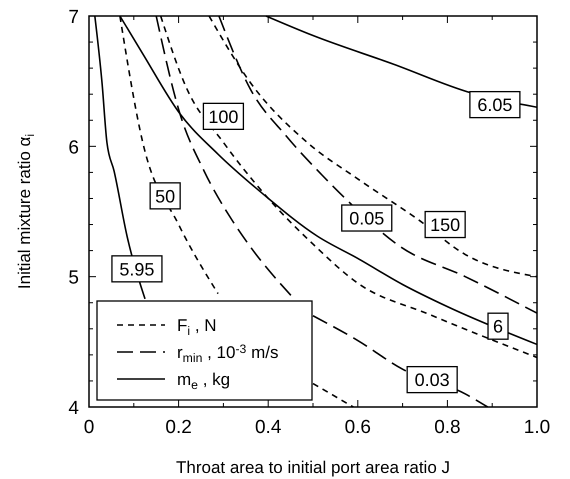 The width and height of the screenshot is (570, 479). Describe the element at coordinates (447, 427) in the screenshot. I see `x-tick-label: 0.8` at that location.